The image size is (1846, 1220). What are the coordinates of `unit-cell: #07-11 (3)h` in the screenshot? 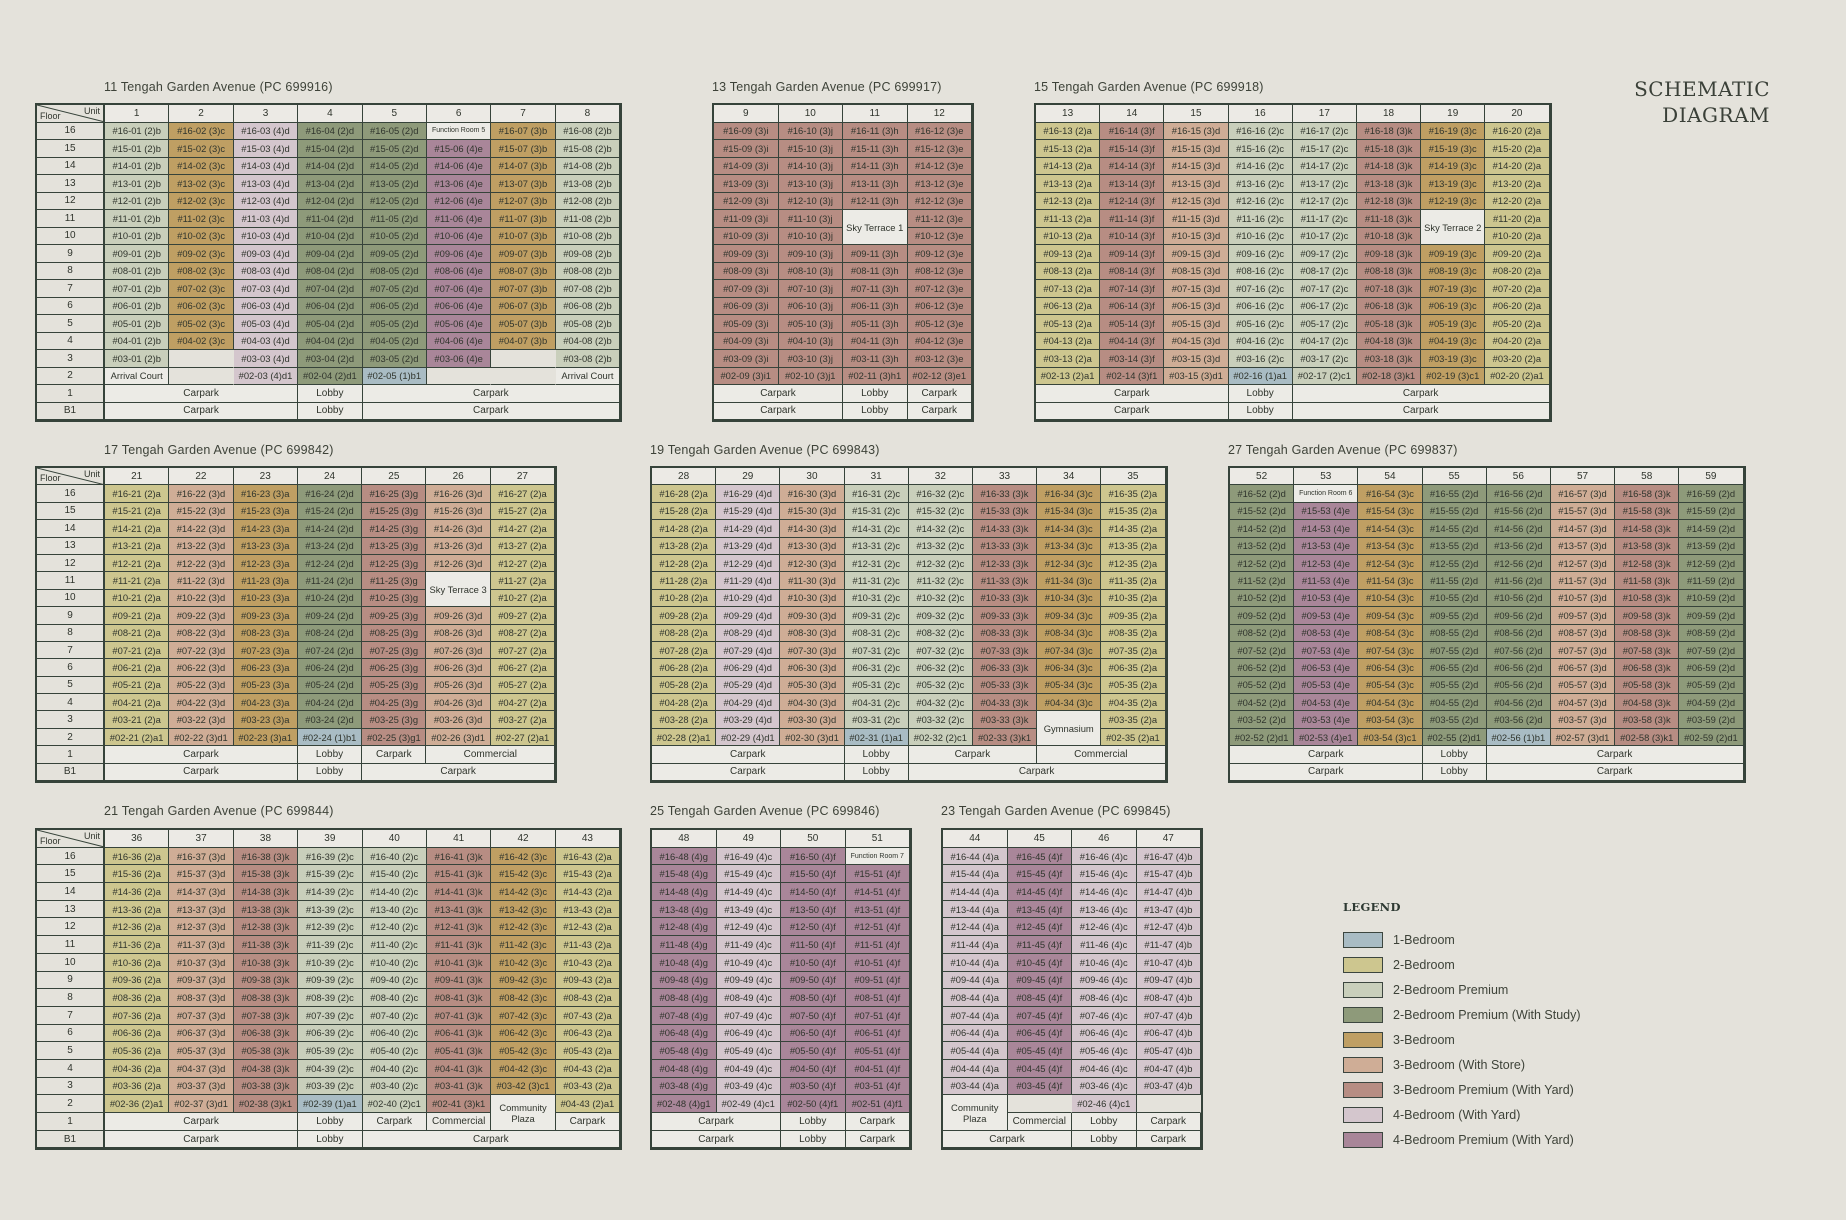 It's located at (875, 289).